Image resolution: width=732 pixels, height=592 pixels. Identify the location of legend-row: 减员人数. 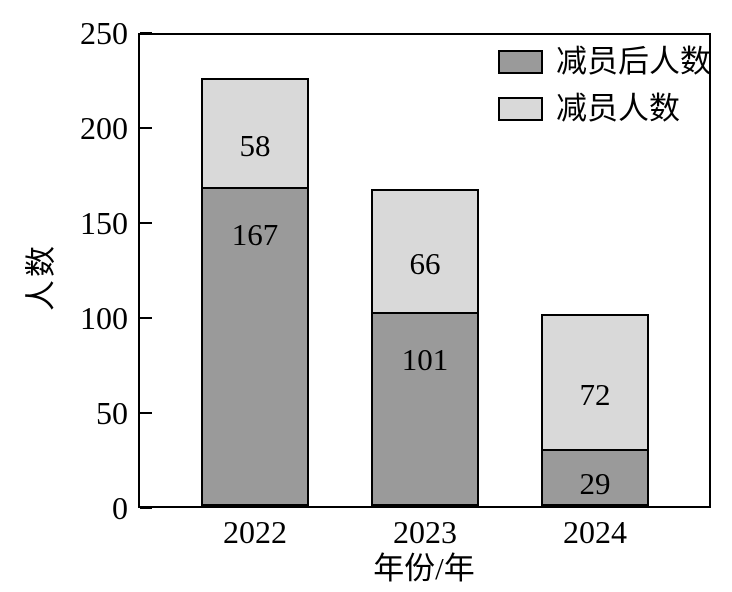
(604, 109).